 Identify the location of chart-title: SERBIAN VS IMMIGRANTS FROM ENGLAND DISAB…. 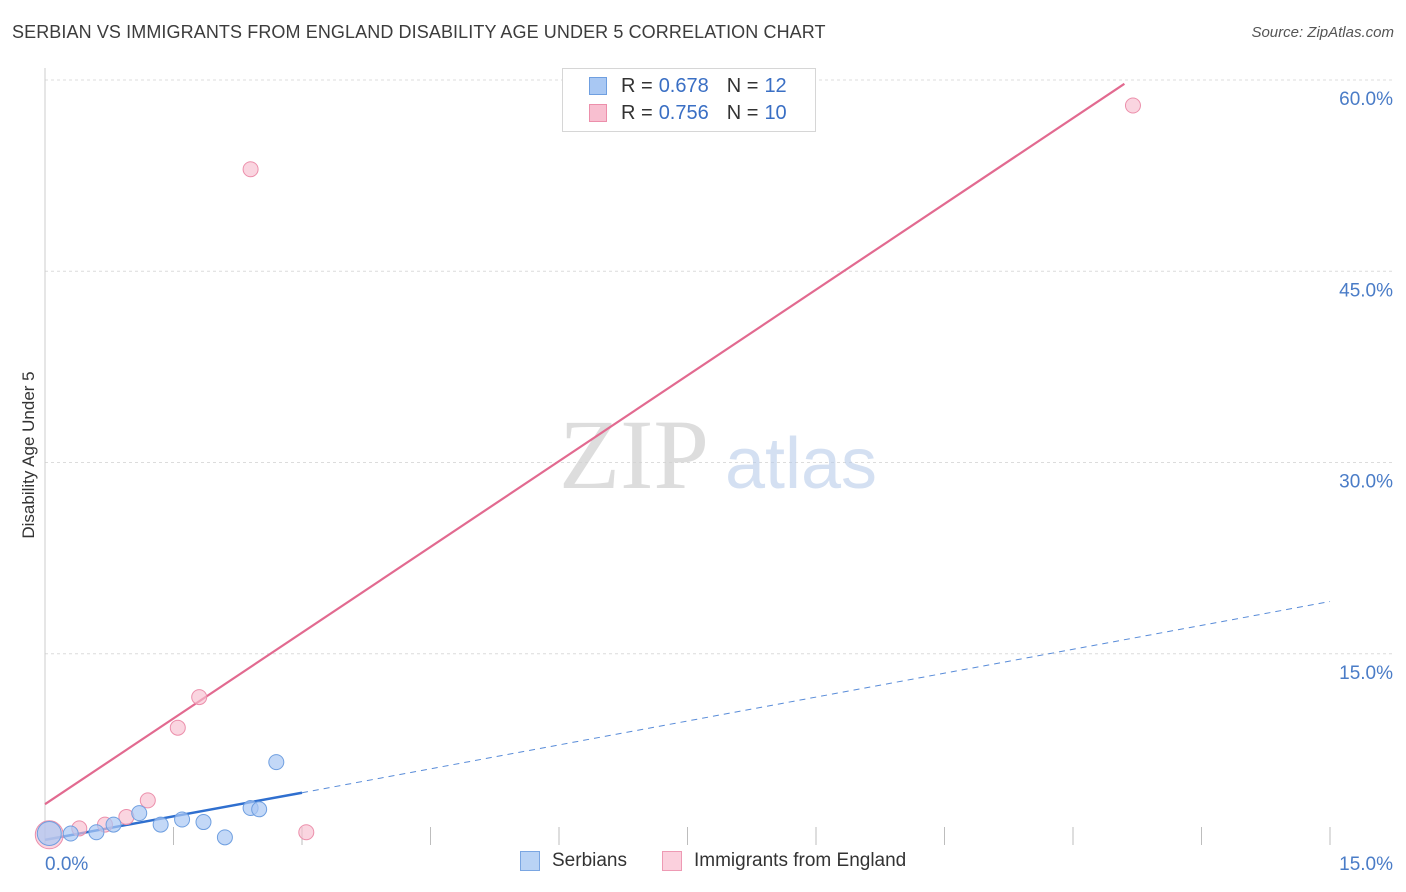
(419, 32).